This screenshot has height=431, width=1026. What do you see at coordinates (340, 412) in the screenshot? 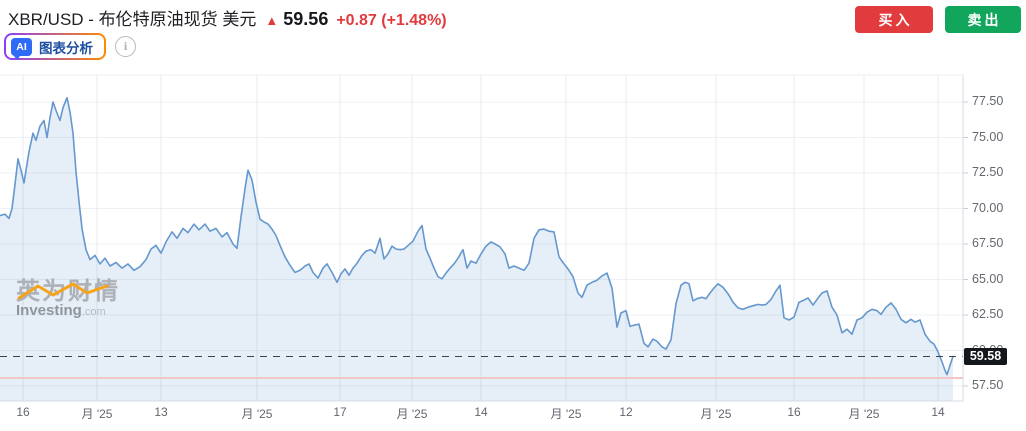
I see `x-axis-label: 17` at bounding box center [340, 412].